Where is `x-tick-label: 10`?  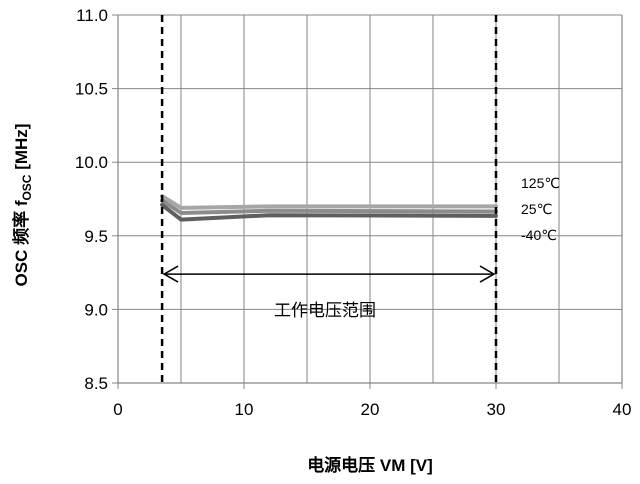
x-tick-label: 10 is located at coordinates (244, 409).